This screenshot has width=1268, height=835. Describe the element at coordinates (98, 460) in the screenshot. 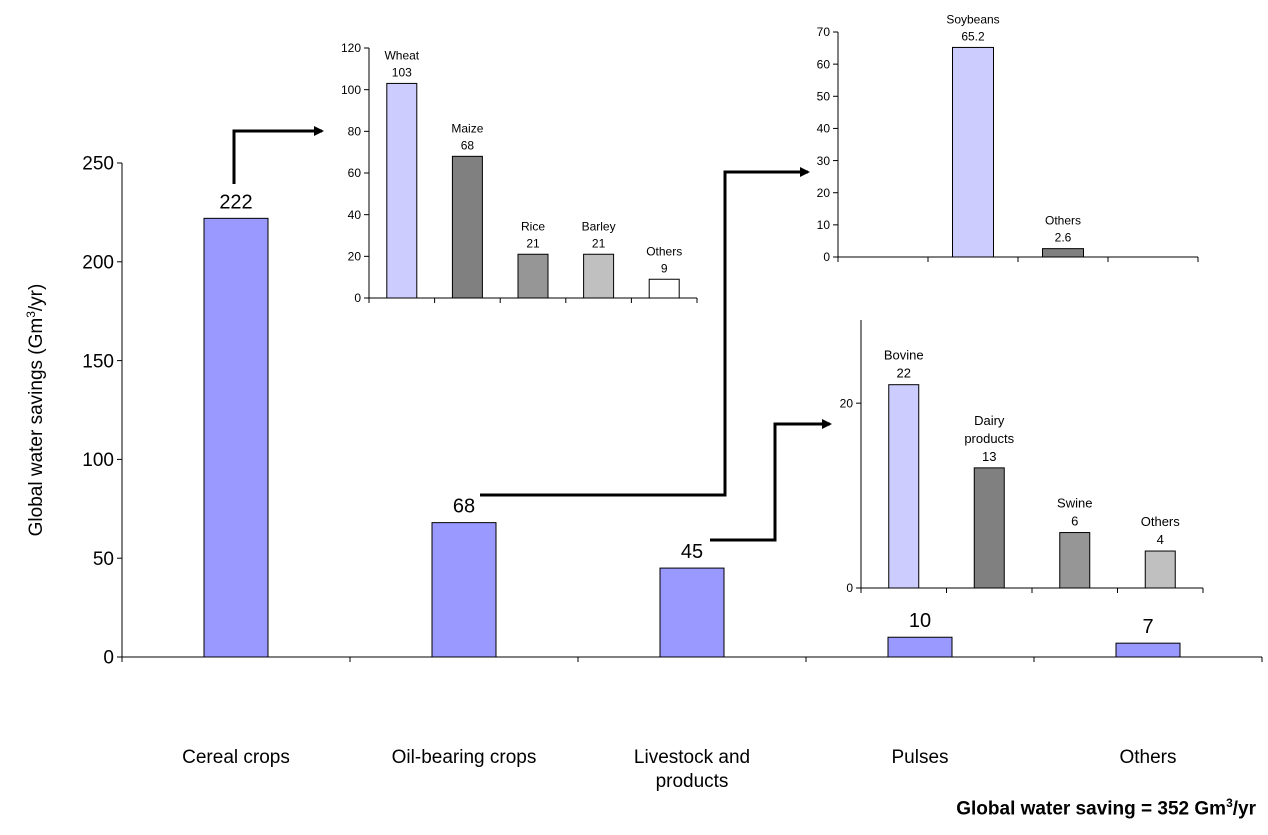

I see `main-y-tick-label: 100` at that location.